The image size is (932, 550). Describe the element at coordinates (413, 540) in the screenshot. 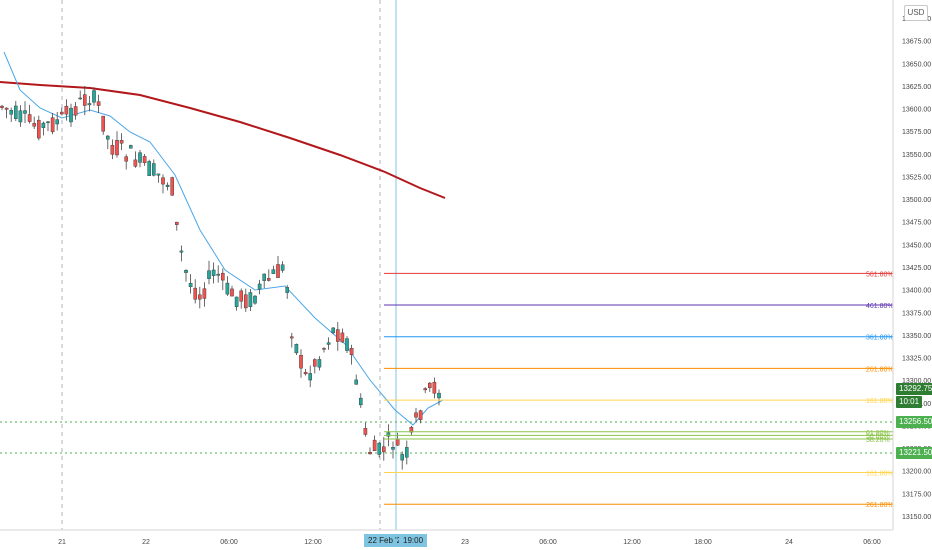

I see `crosshair-time-tag: 19:00` at that location.